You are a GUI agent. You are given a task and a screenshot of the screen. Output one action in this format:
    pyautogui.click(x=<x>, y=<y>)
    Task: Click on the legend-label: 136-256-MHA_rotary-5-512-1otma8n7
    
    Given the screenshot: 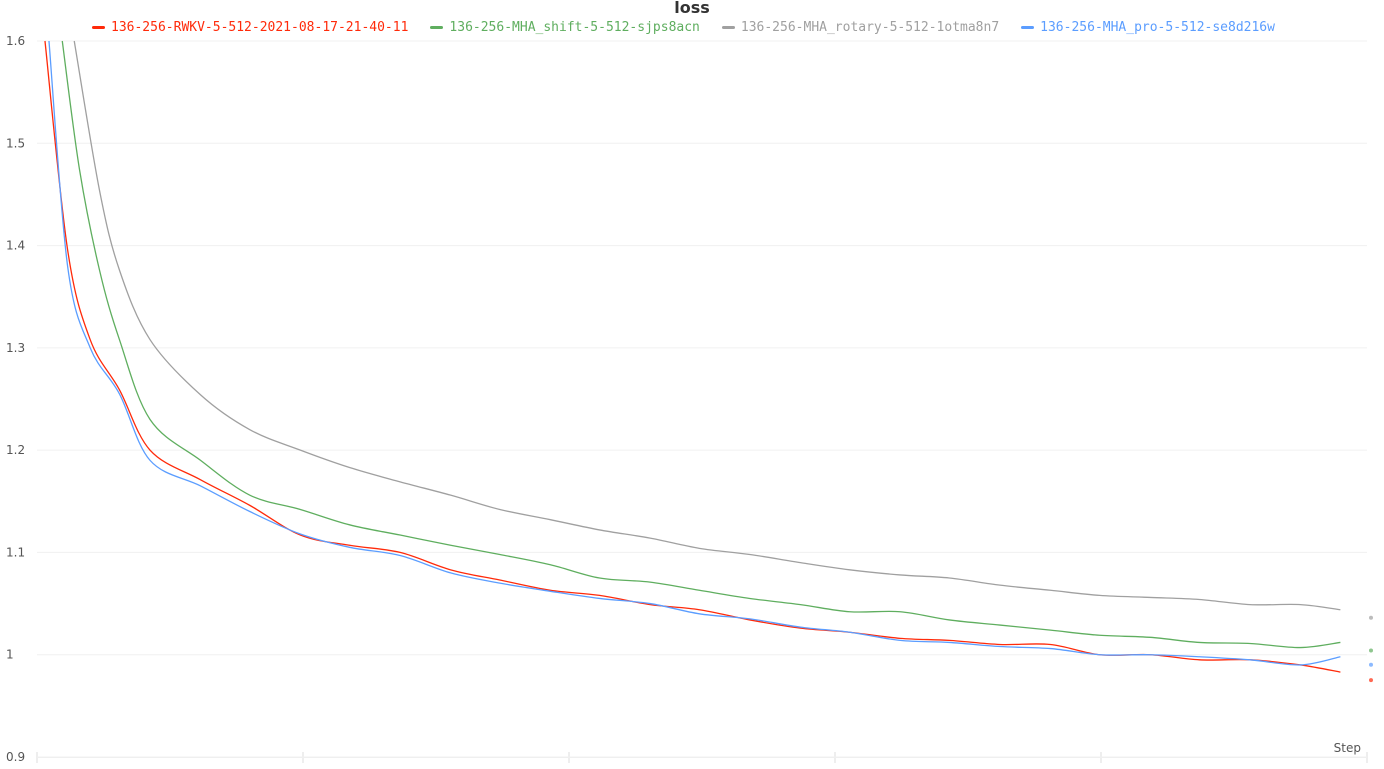 What is the action you would take?
    pyautogui.click(x=870, y=27)
    